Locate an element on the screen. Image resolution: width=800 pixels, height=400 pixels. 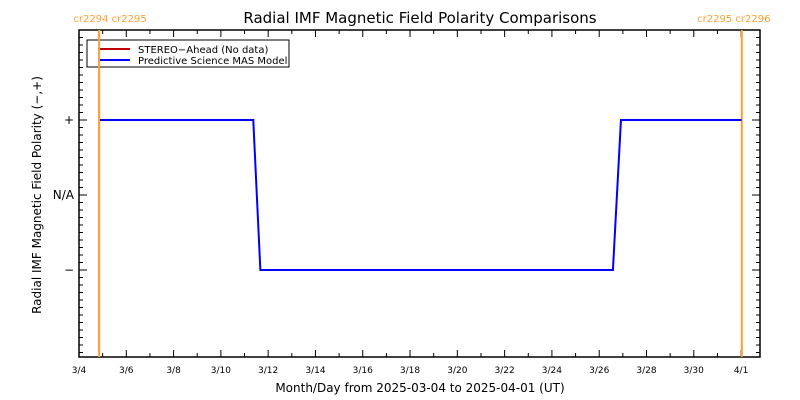
x-tick-label: 3/30 is located at coordinates (694, 371).